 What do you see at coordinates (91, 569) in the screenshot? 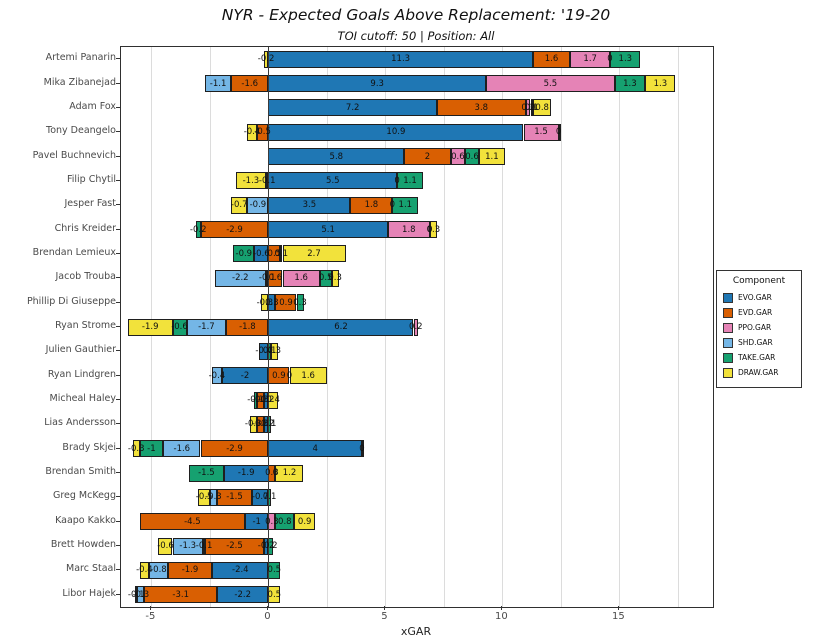
I see `player-label: Marc Staal` at bounding box center [91, 569].